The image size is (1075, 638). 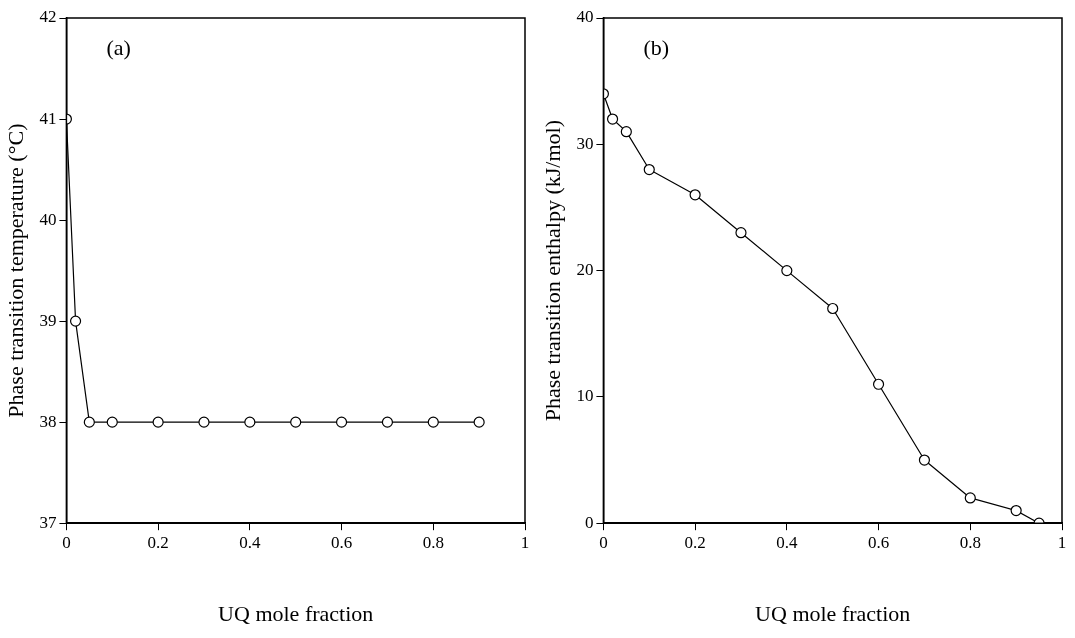 What do you see at coordinates (585, 396) in the screenshot?
I see `y-tick-label: 10` at bounding box center [585, 396].